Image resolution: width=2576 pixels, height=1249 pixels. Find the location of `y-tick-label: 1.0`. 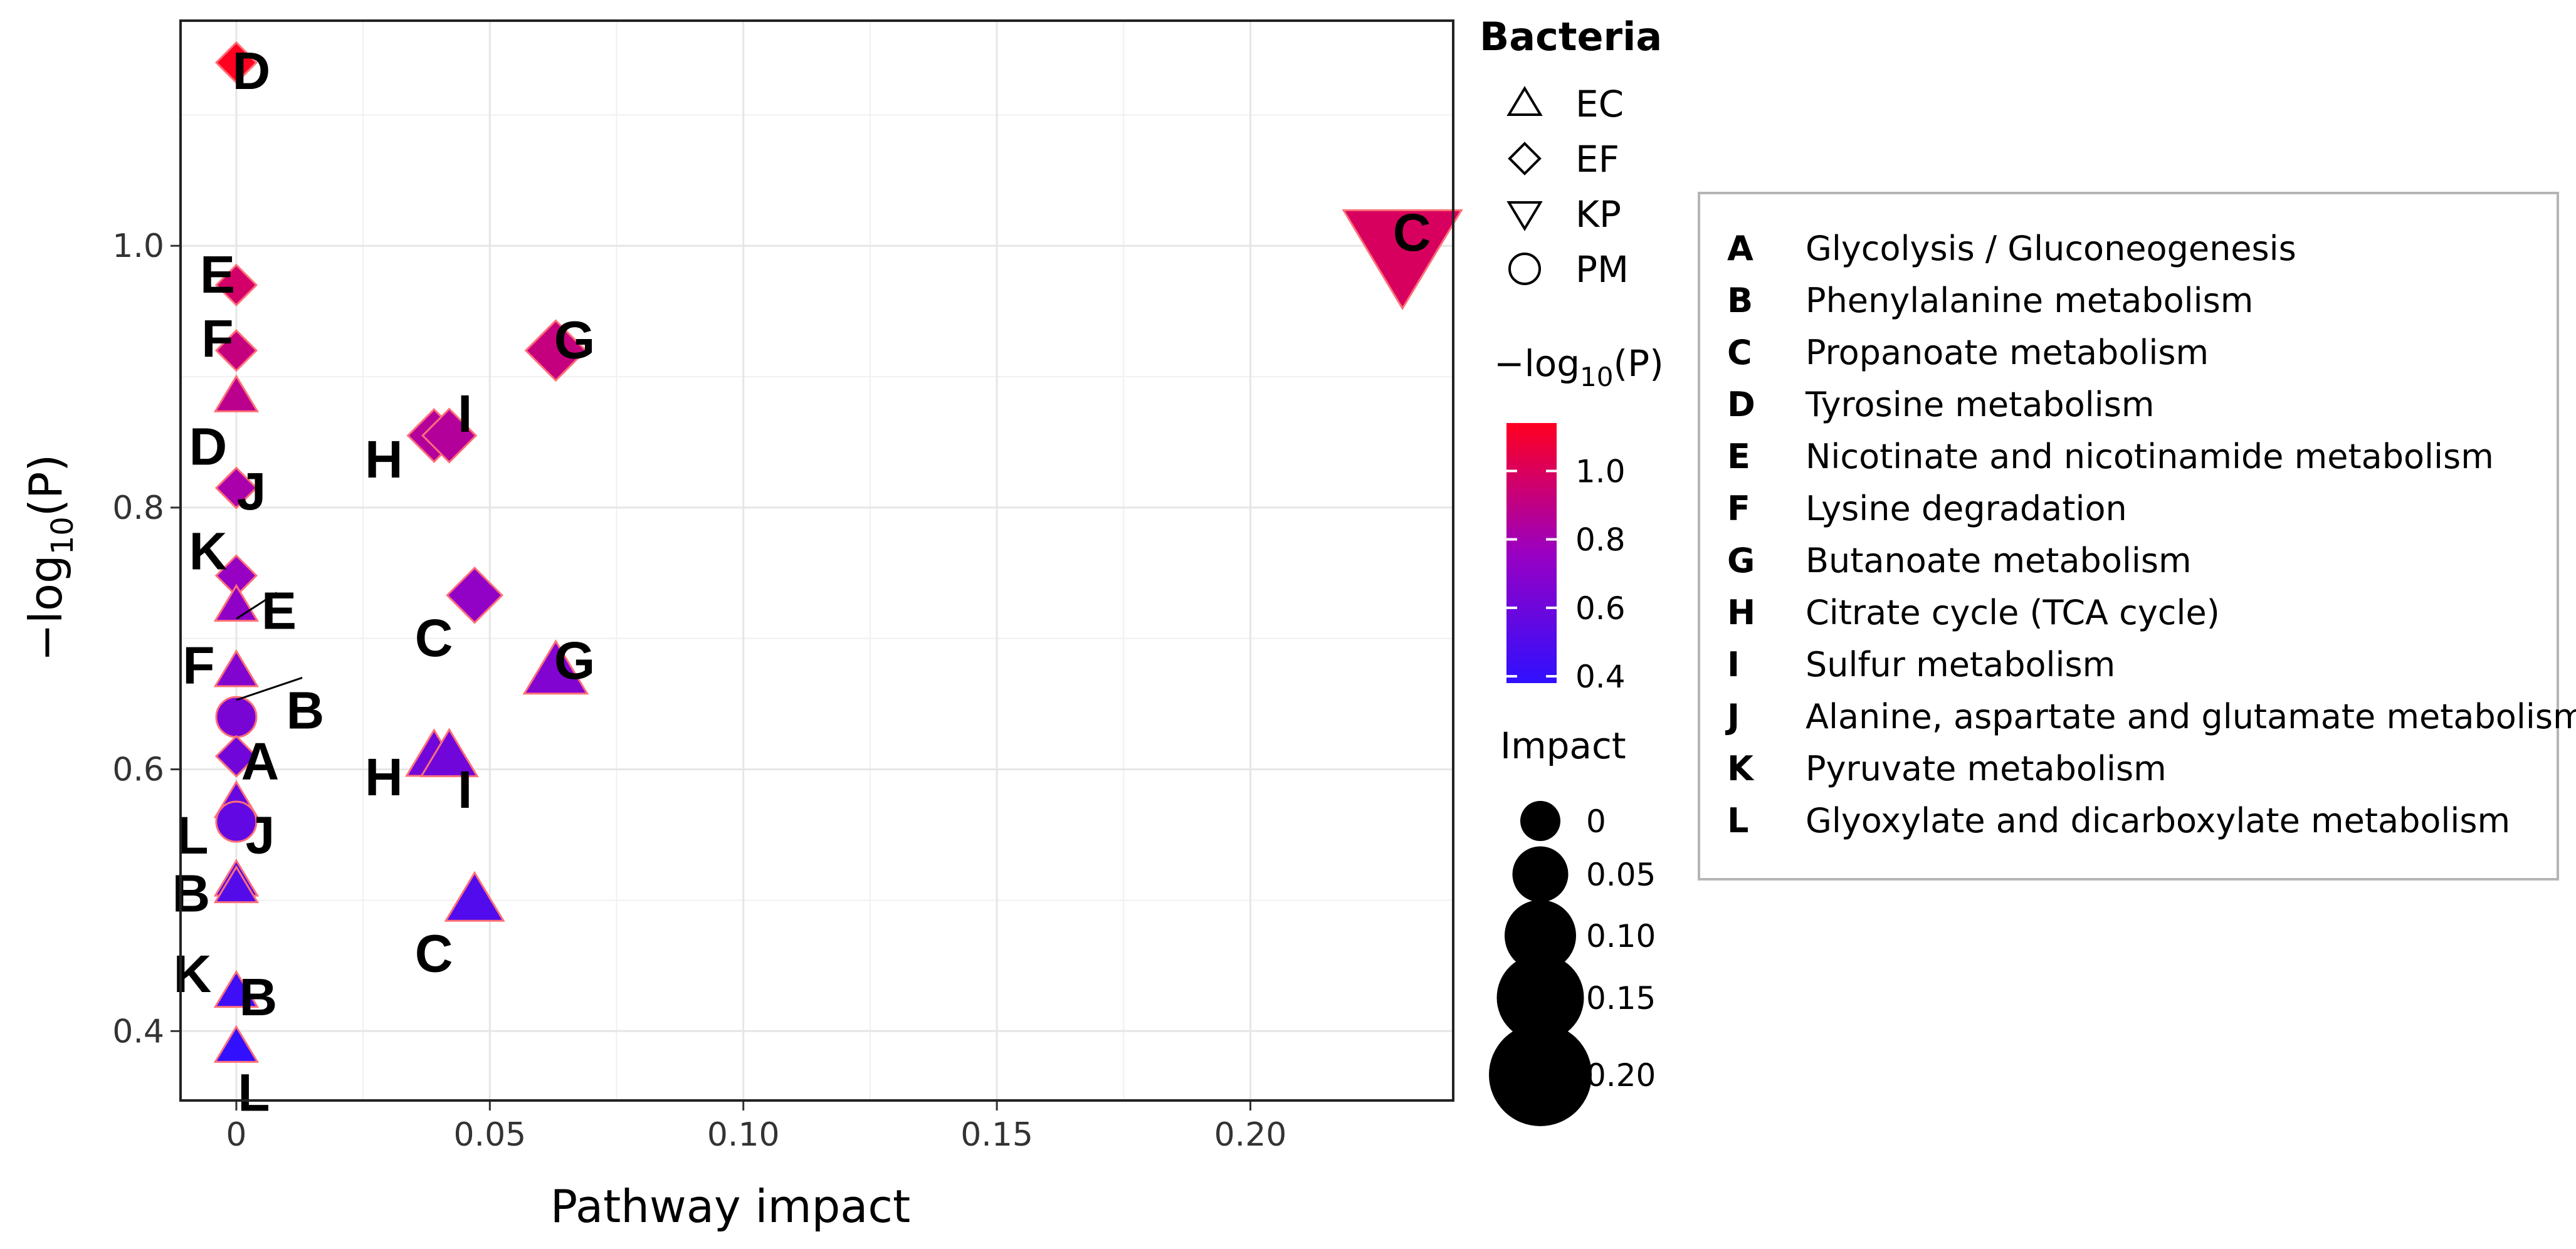

y-tick-label: 1.0 is located at coordinates (138, 246).